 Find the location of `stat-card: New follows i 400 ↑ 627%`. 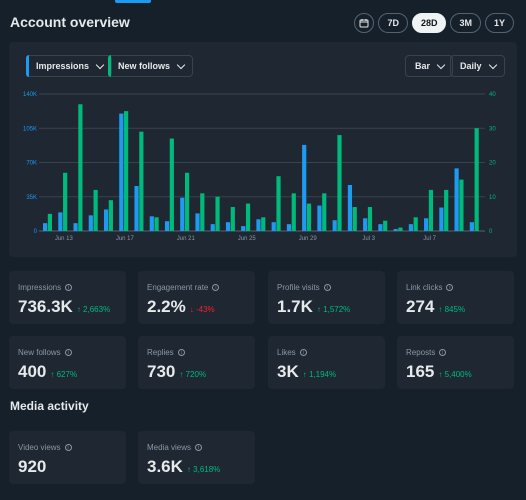

stat-card: New follows i 400 ↑ 627% is located at coordinates (67, 362).